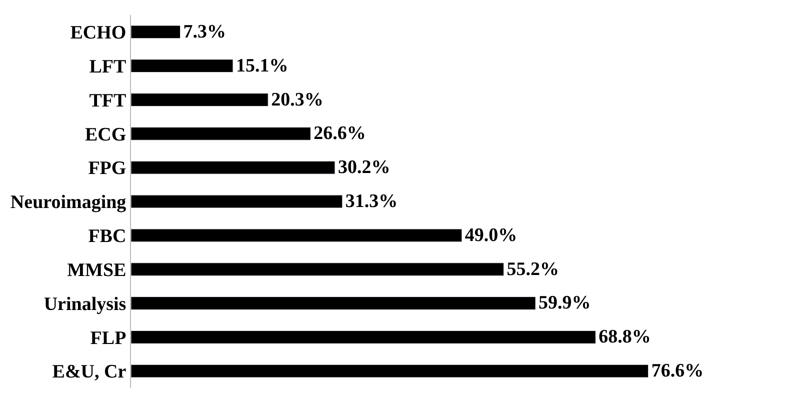  What do you see at coordinates (108, 101) in the screenshot?
I see `y-tick-label: TFT` at bounding box center [108, 101].